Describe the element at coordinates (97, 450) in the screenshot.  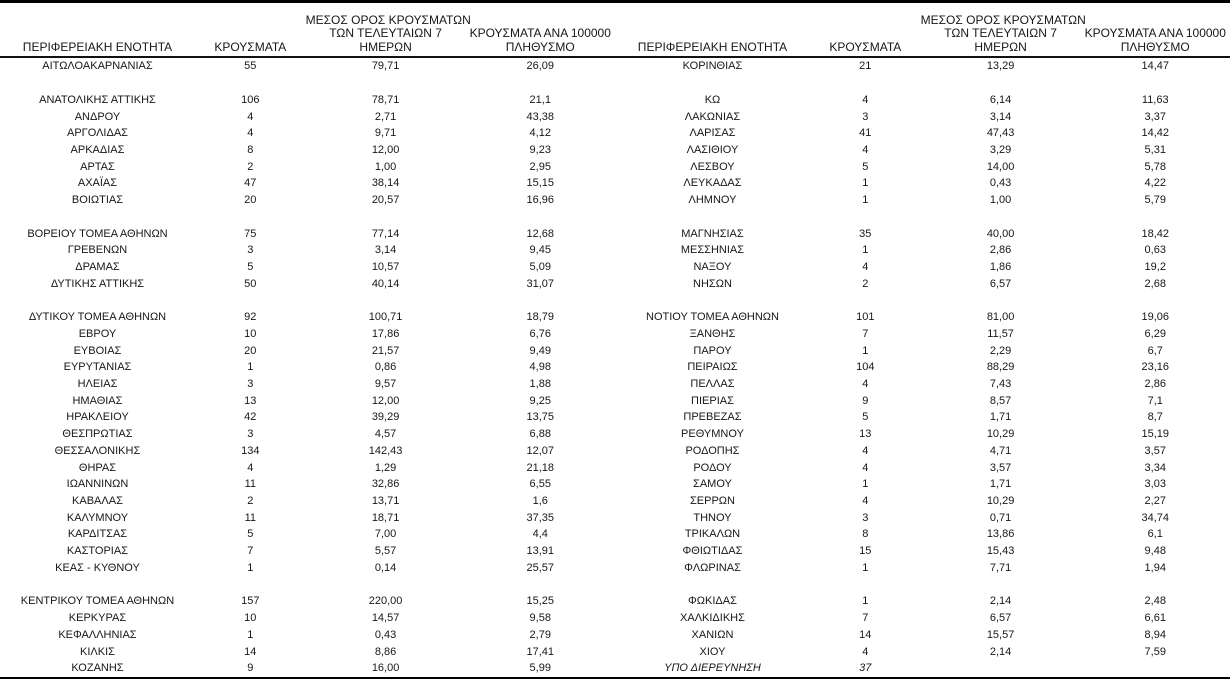
I see `region-cell: ΘΕΣΣΑΛΟΝΙΚΗΣ` at that location.